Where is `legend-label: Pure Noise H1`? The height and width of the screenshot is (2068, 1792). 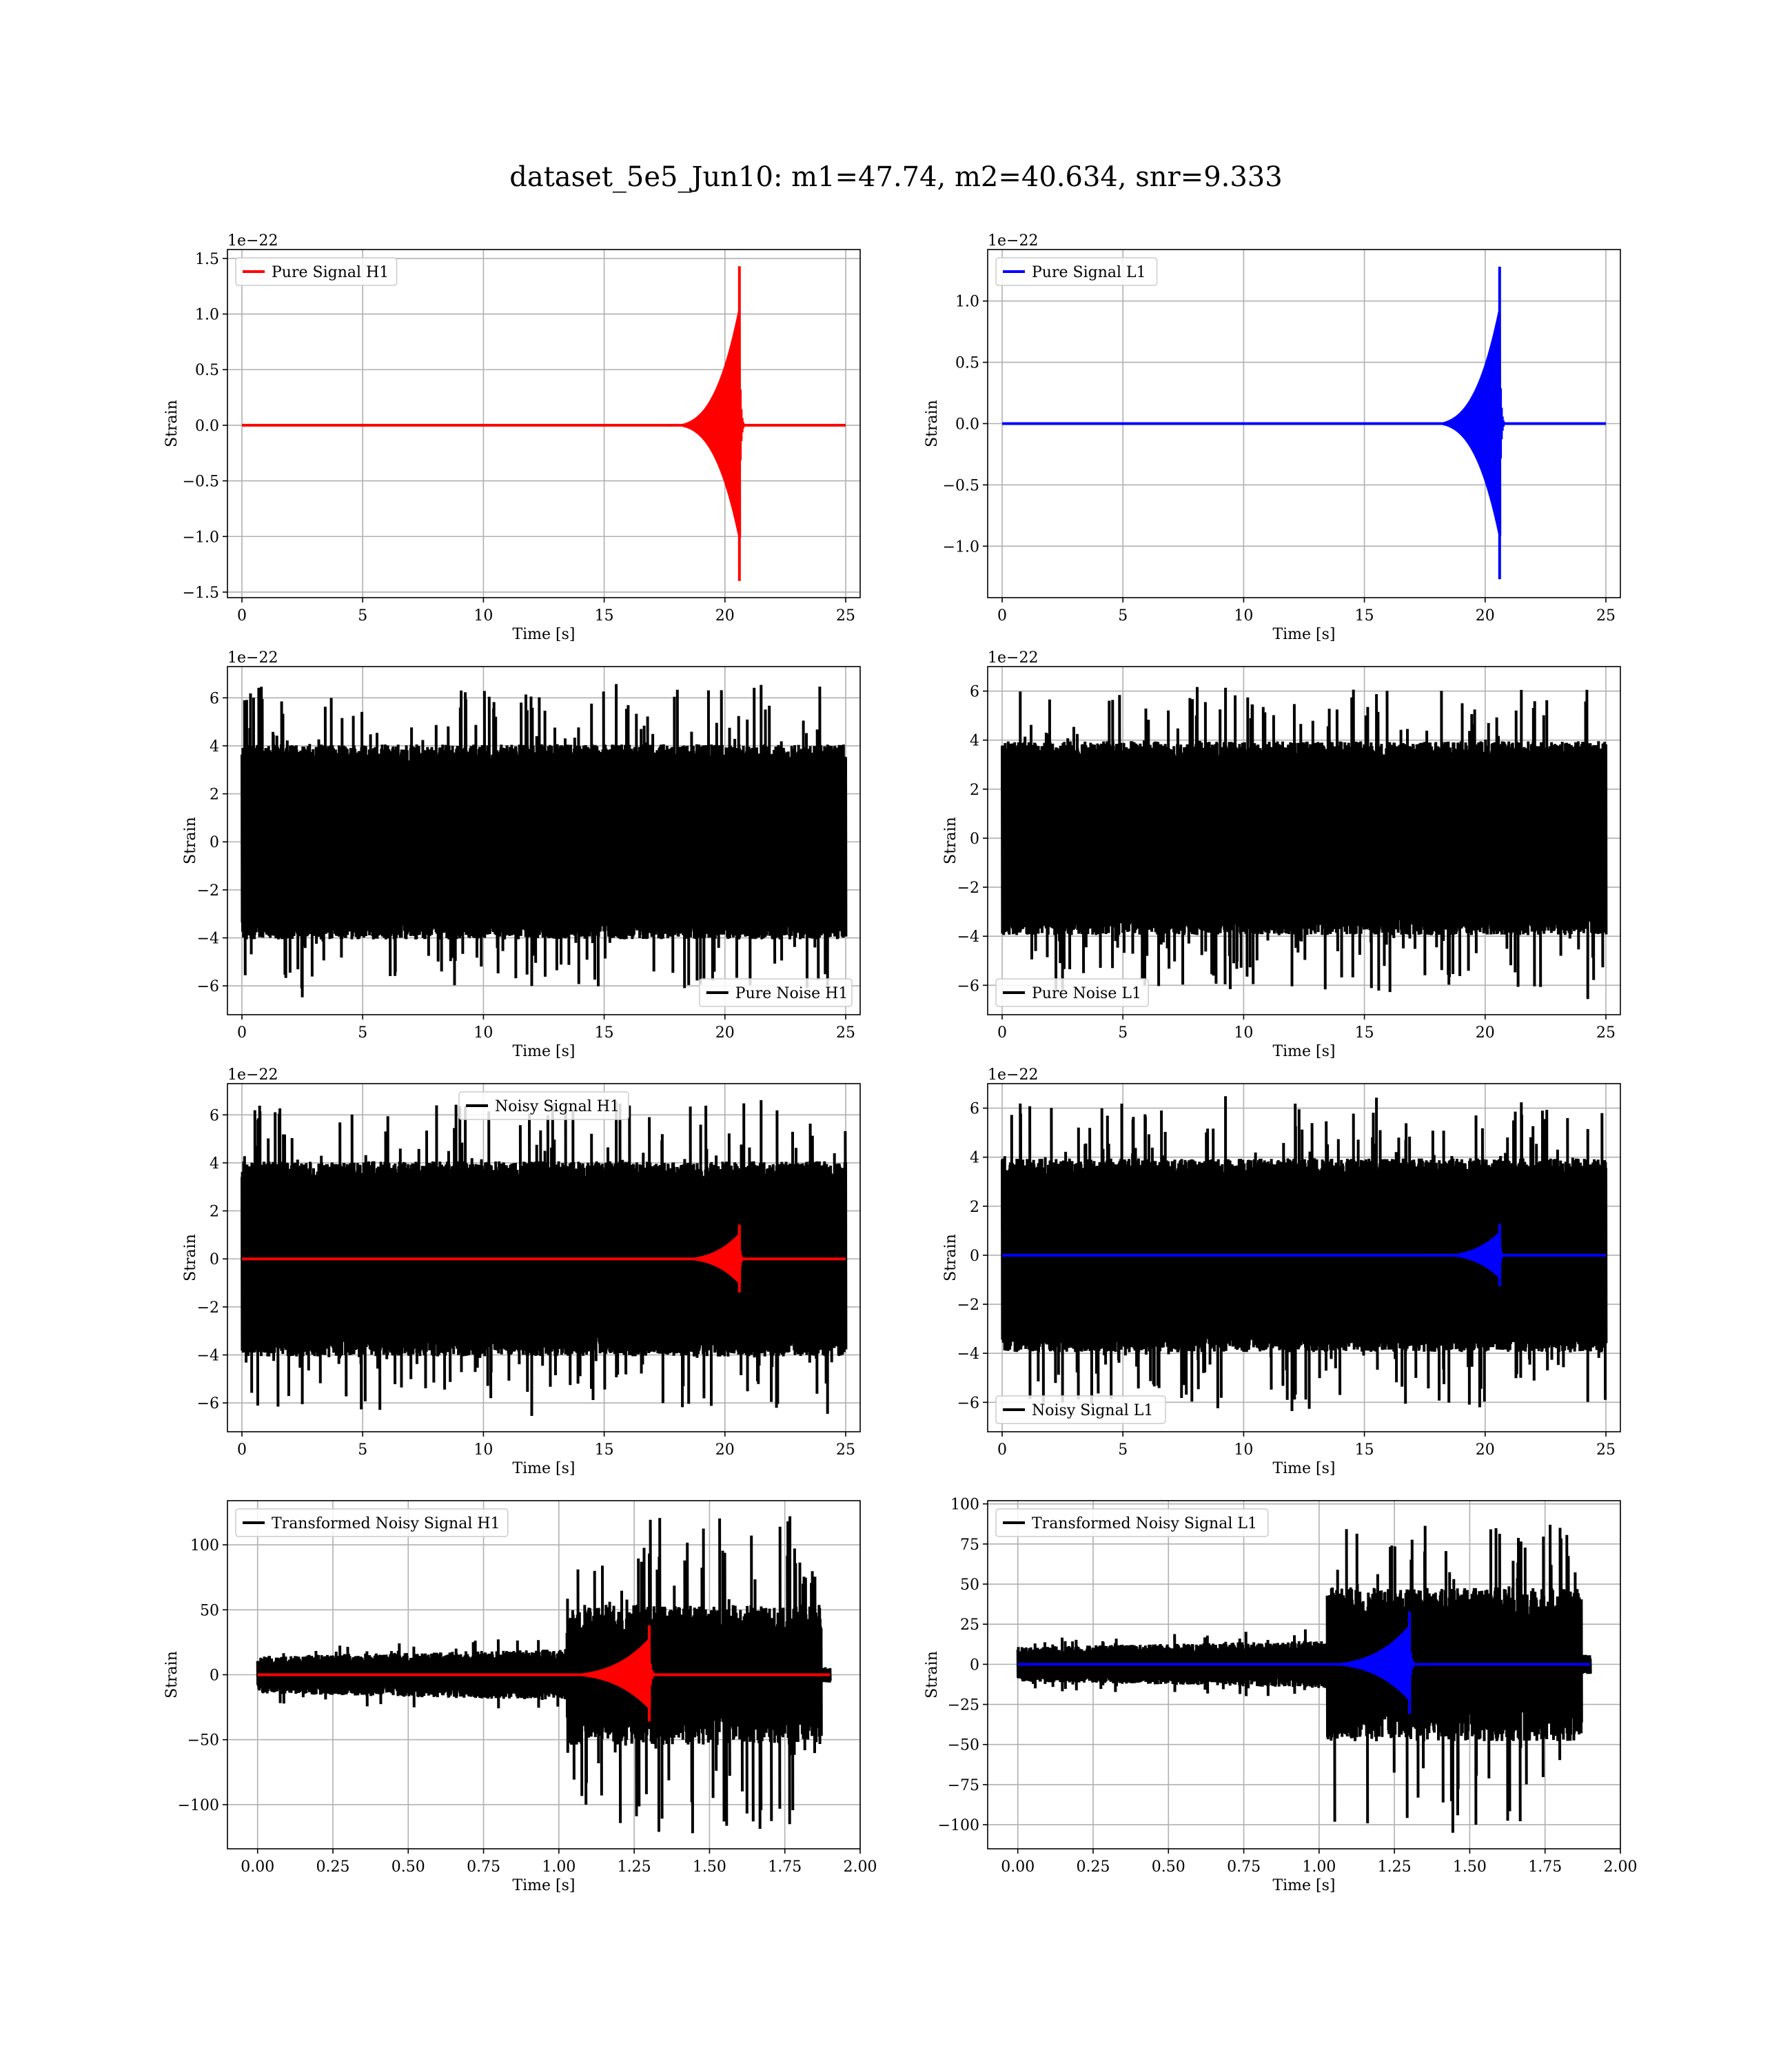 legend-label: Pure Noise H1 is located at coordinates (792, 993).